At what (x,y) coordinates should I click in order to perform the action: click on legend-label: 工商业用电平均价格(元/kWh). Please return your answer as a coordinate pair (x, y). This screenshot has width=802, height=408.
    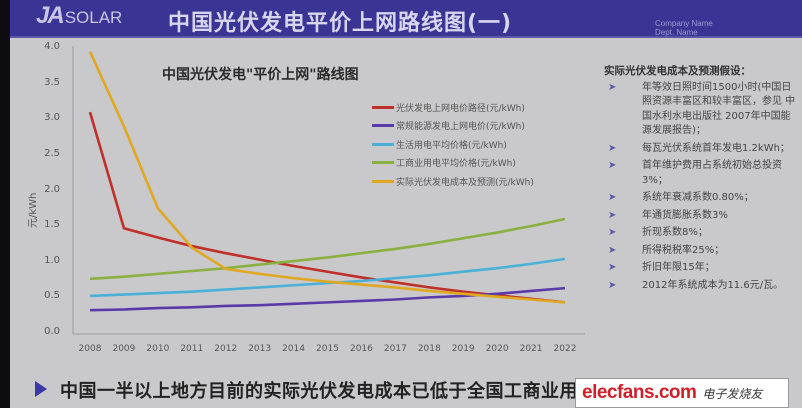
    Looking at the image, I should click on (456, 164).